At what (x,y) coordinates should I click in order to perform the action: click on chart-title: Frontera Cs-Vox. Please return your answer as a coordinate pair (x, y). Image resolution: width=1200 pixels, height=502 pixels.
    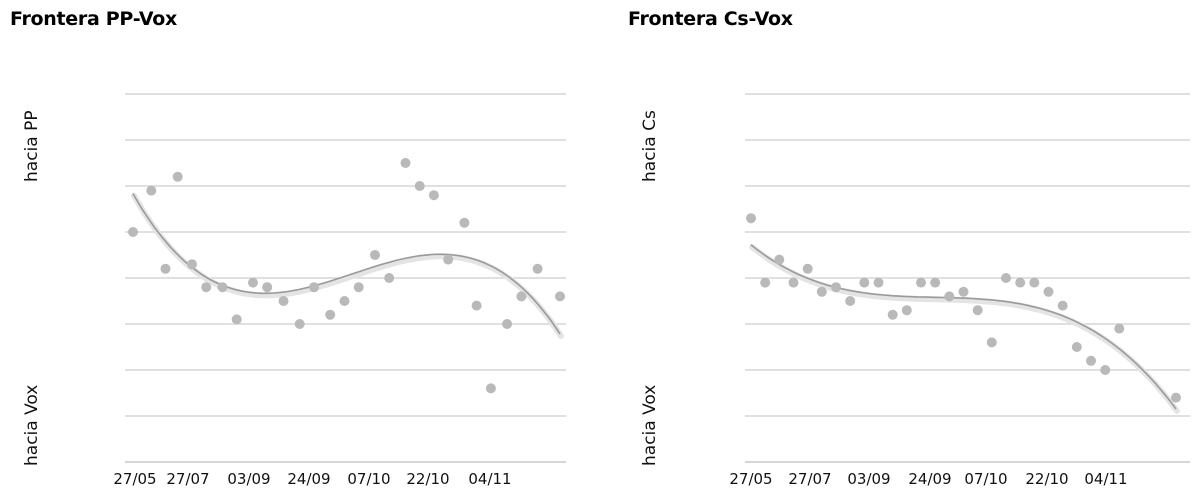
    Looking at the image, I should click on (710, 19).